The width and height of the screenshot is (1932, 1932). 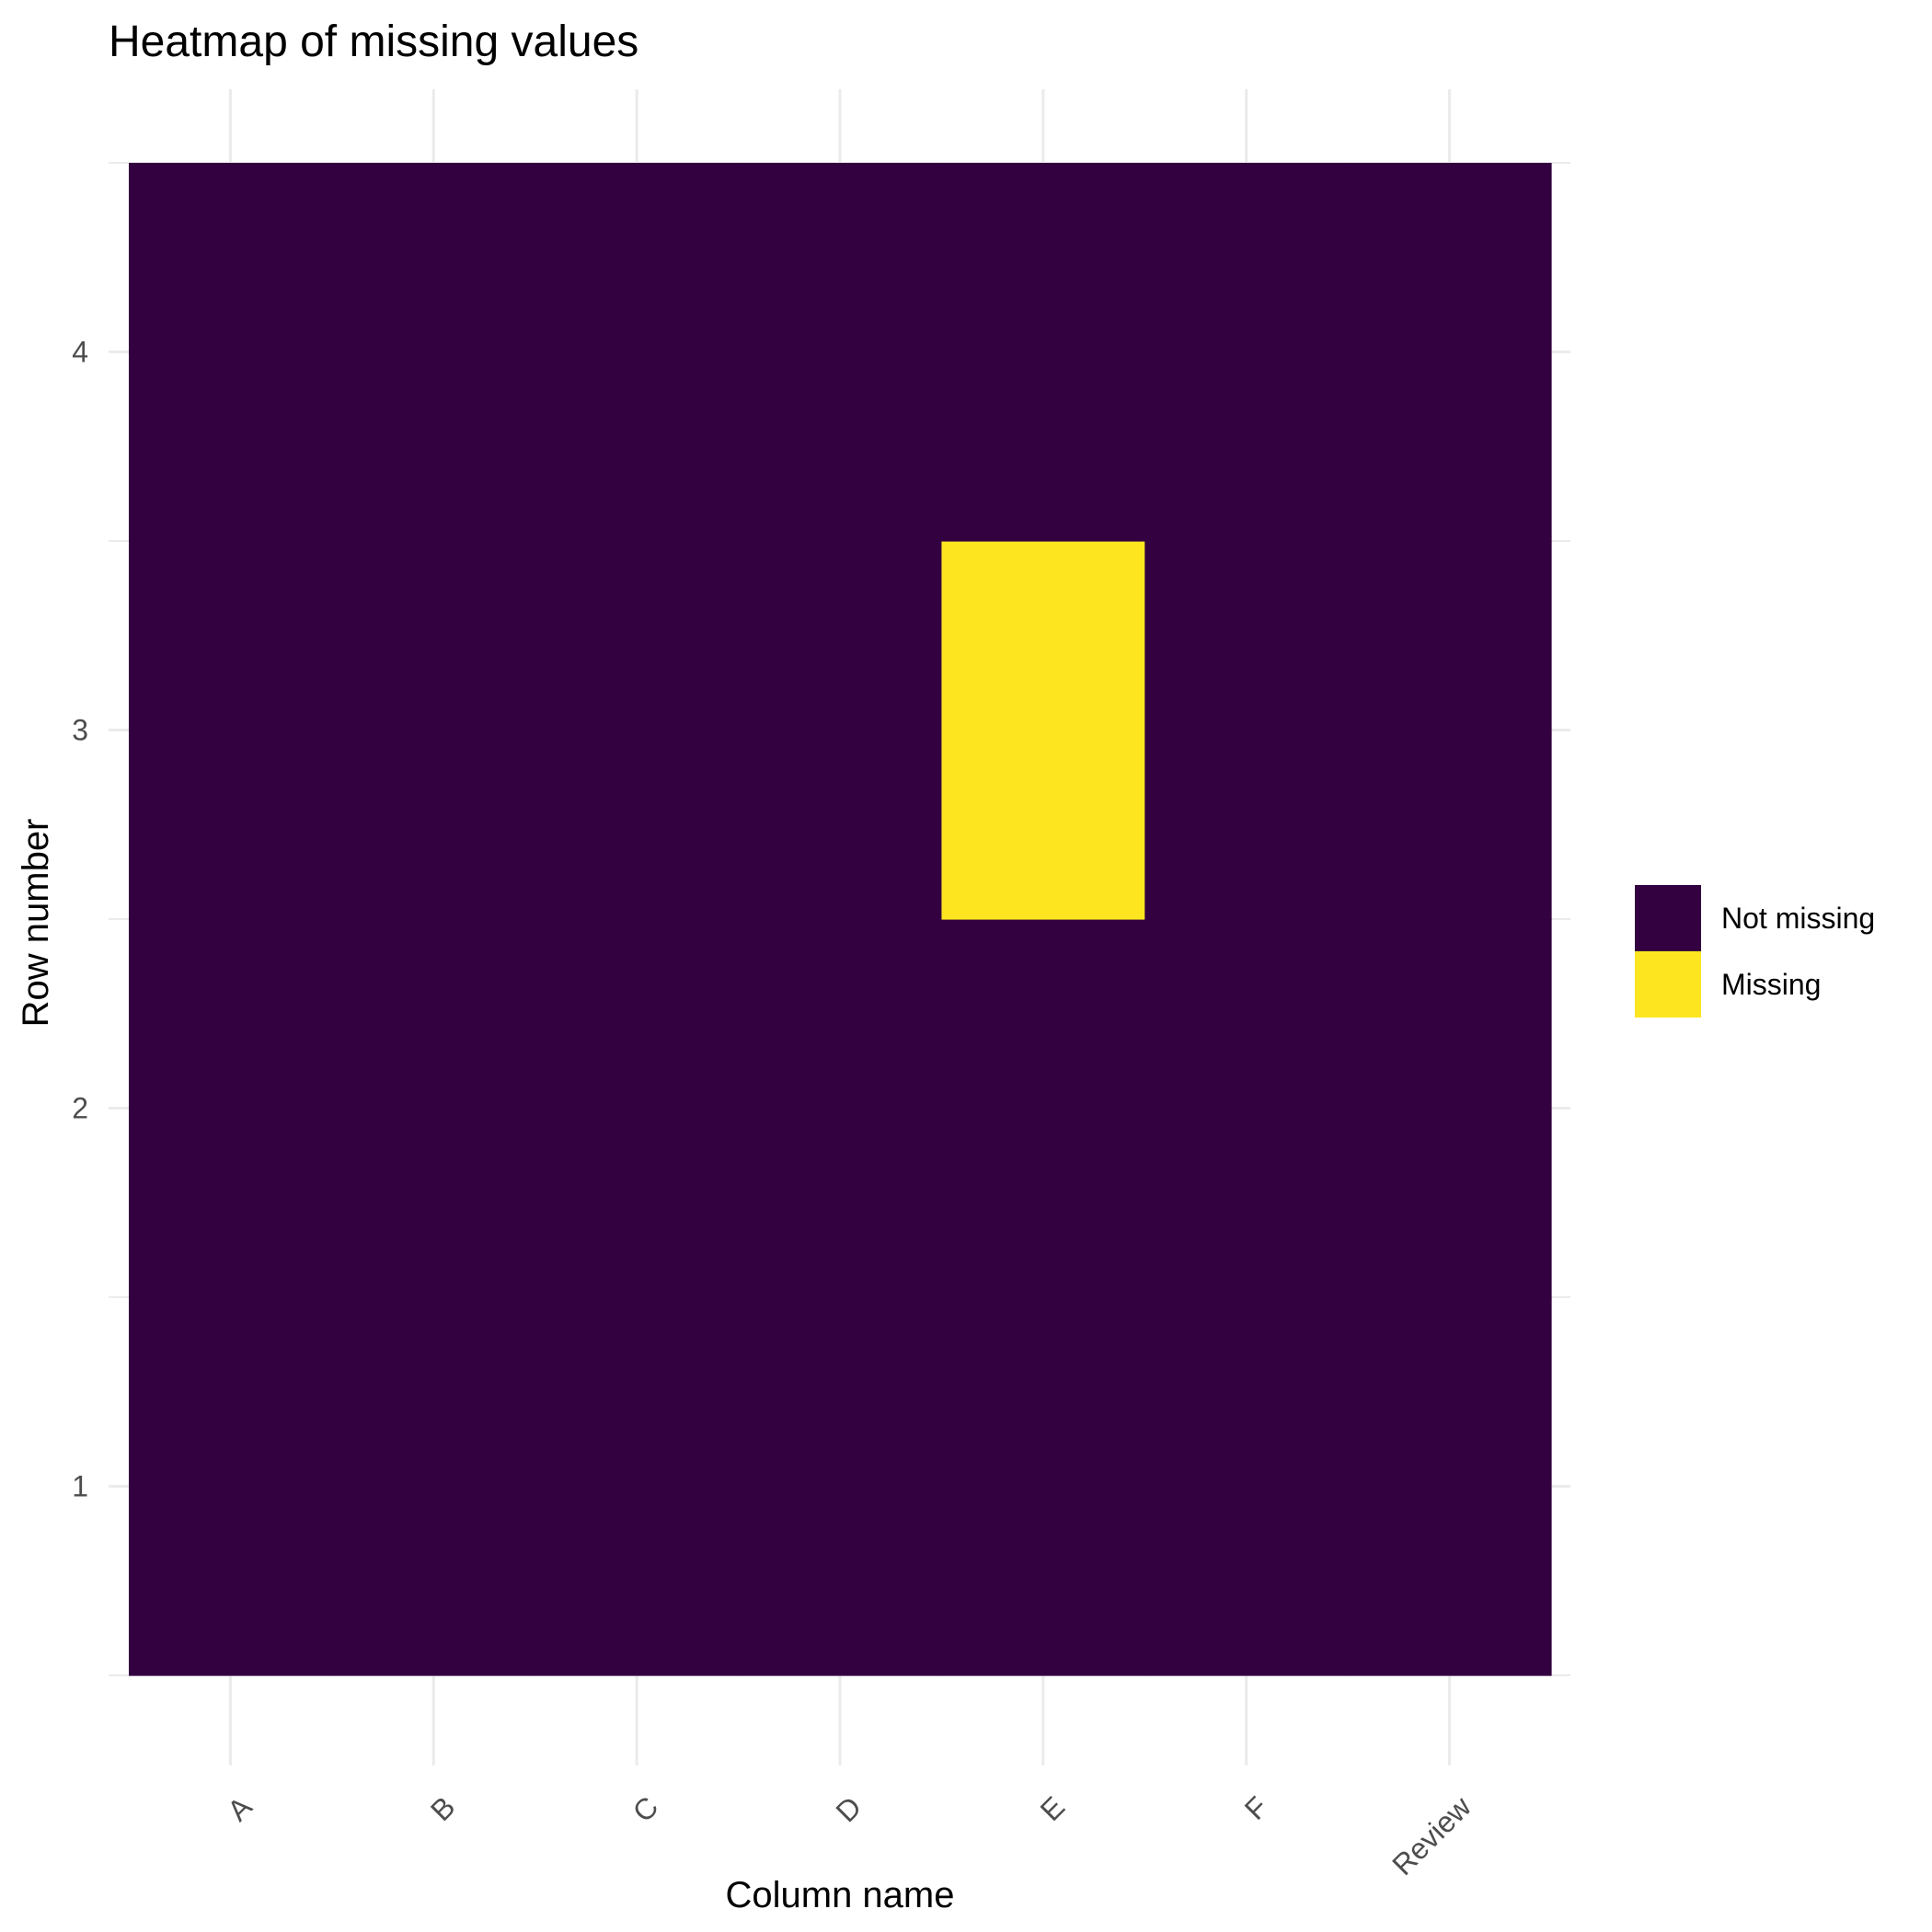 What do you see at coordinates (1755, 951) in the screenshot?
I see `legend: Not missing Missing` at bounding box center [1755, 951].